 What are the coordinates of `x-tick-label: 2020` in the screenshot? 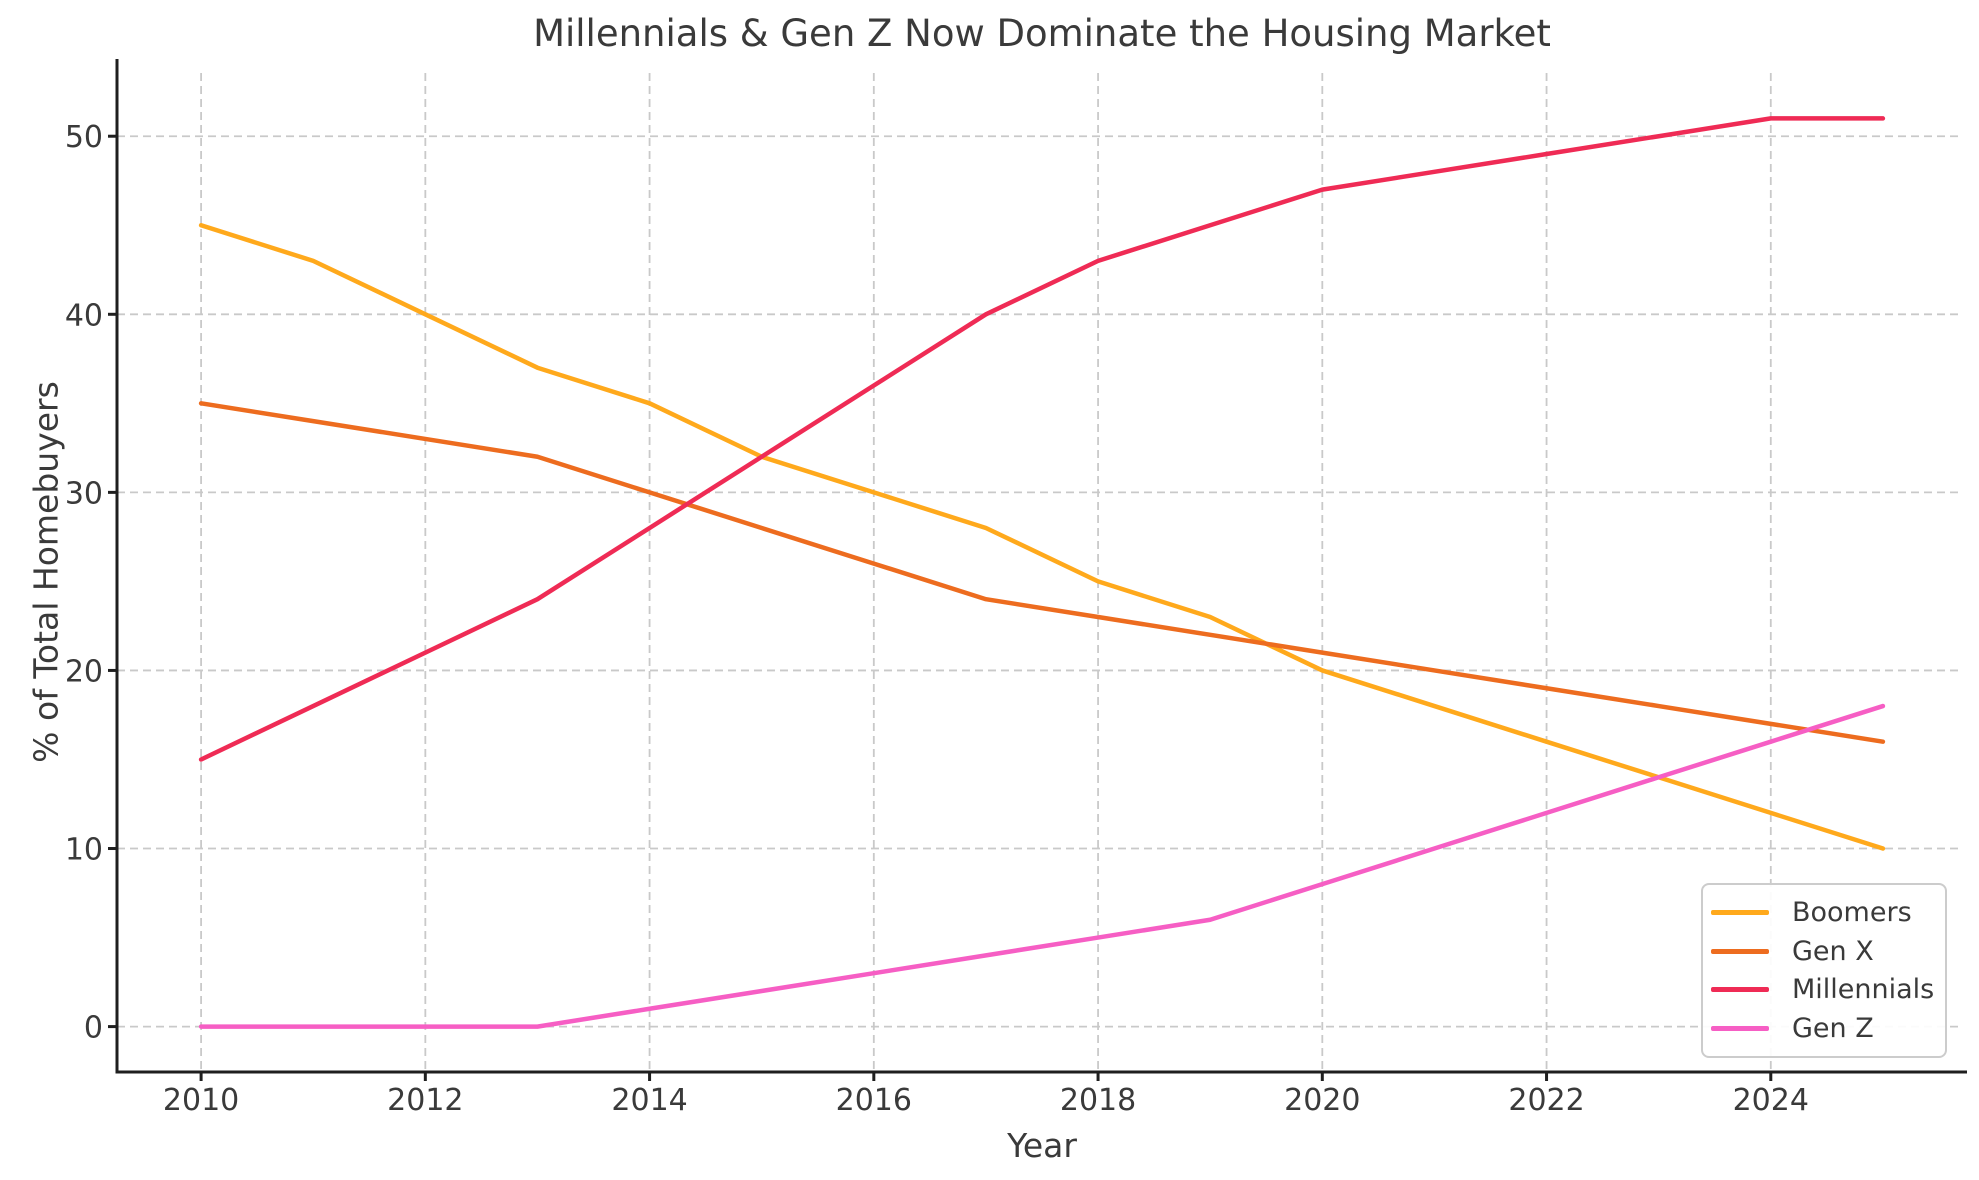 It's located at (1322, 1100).